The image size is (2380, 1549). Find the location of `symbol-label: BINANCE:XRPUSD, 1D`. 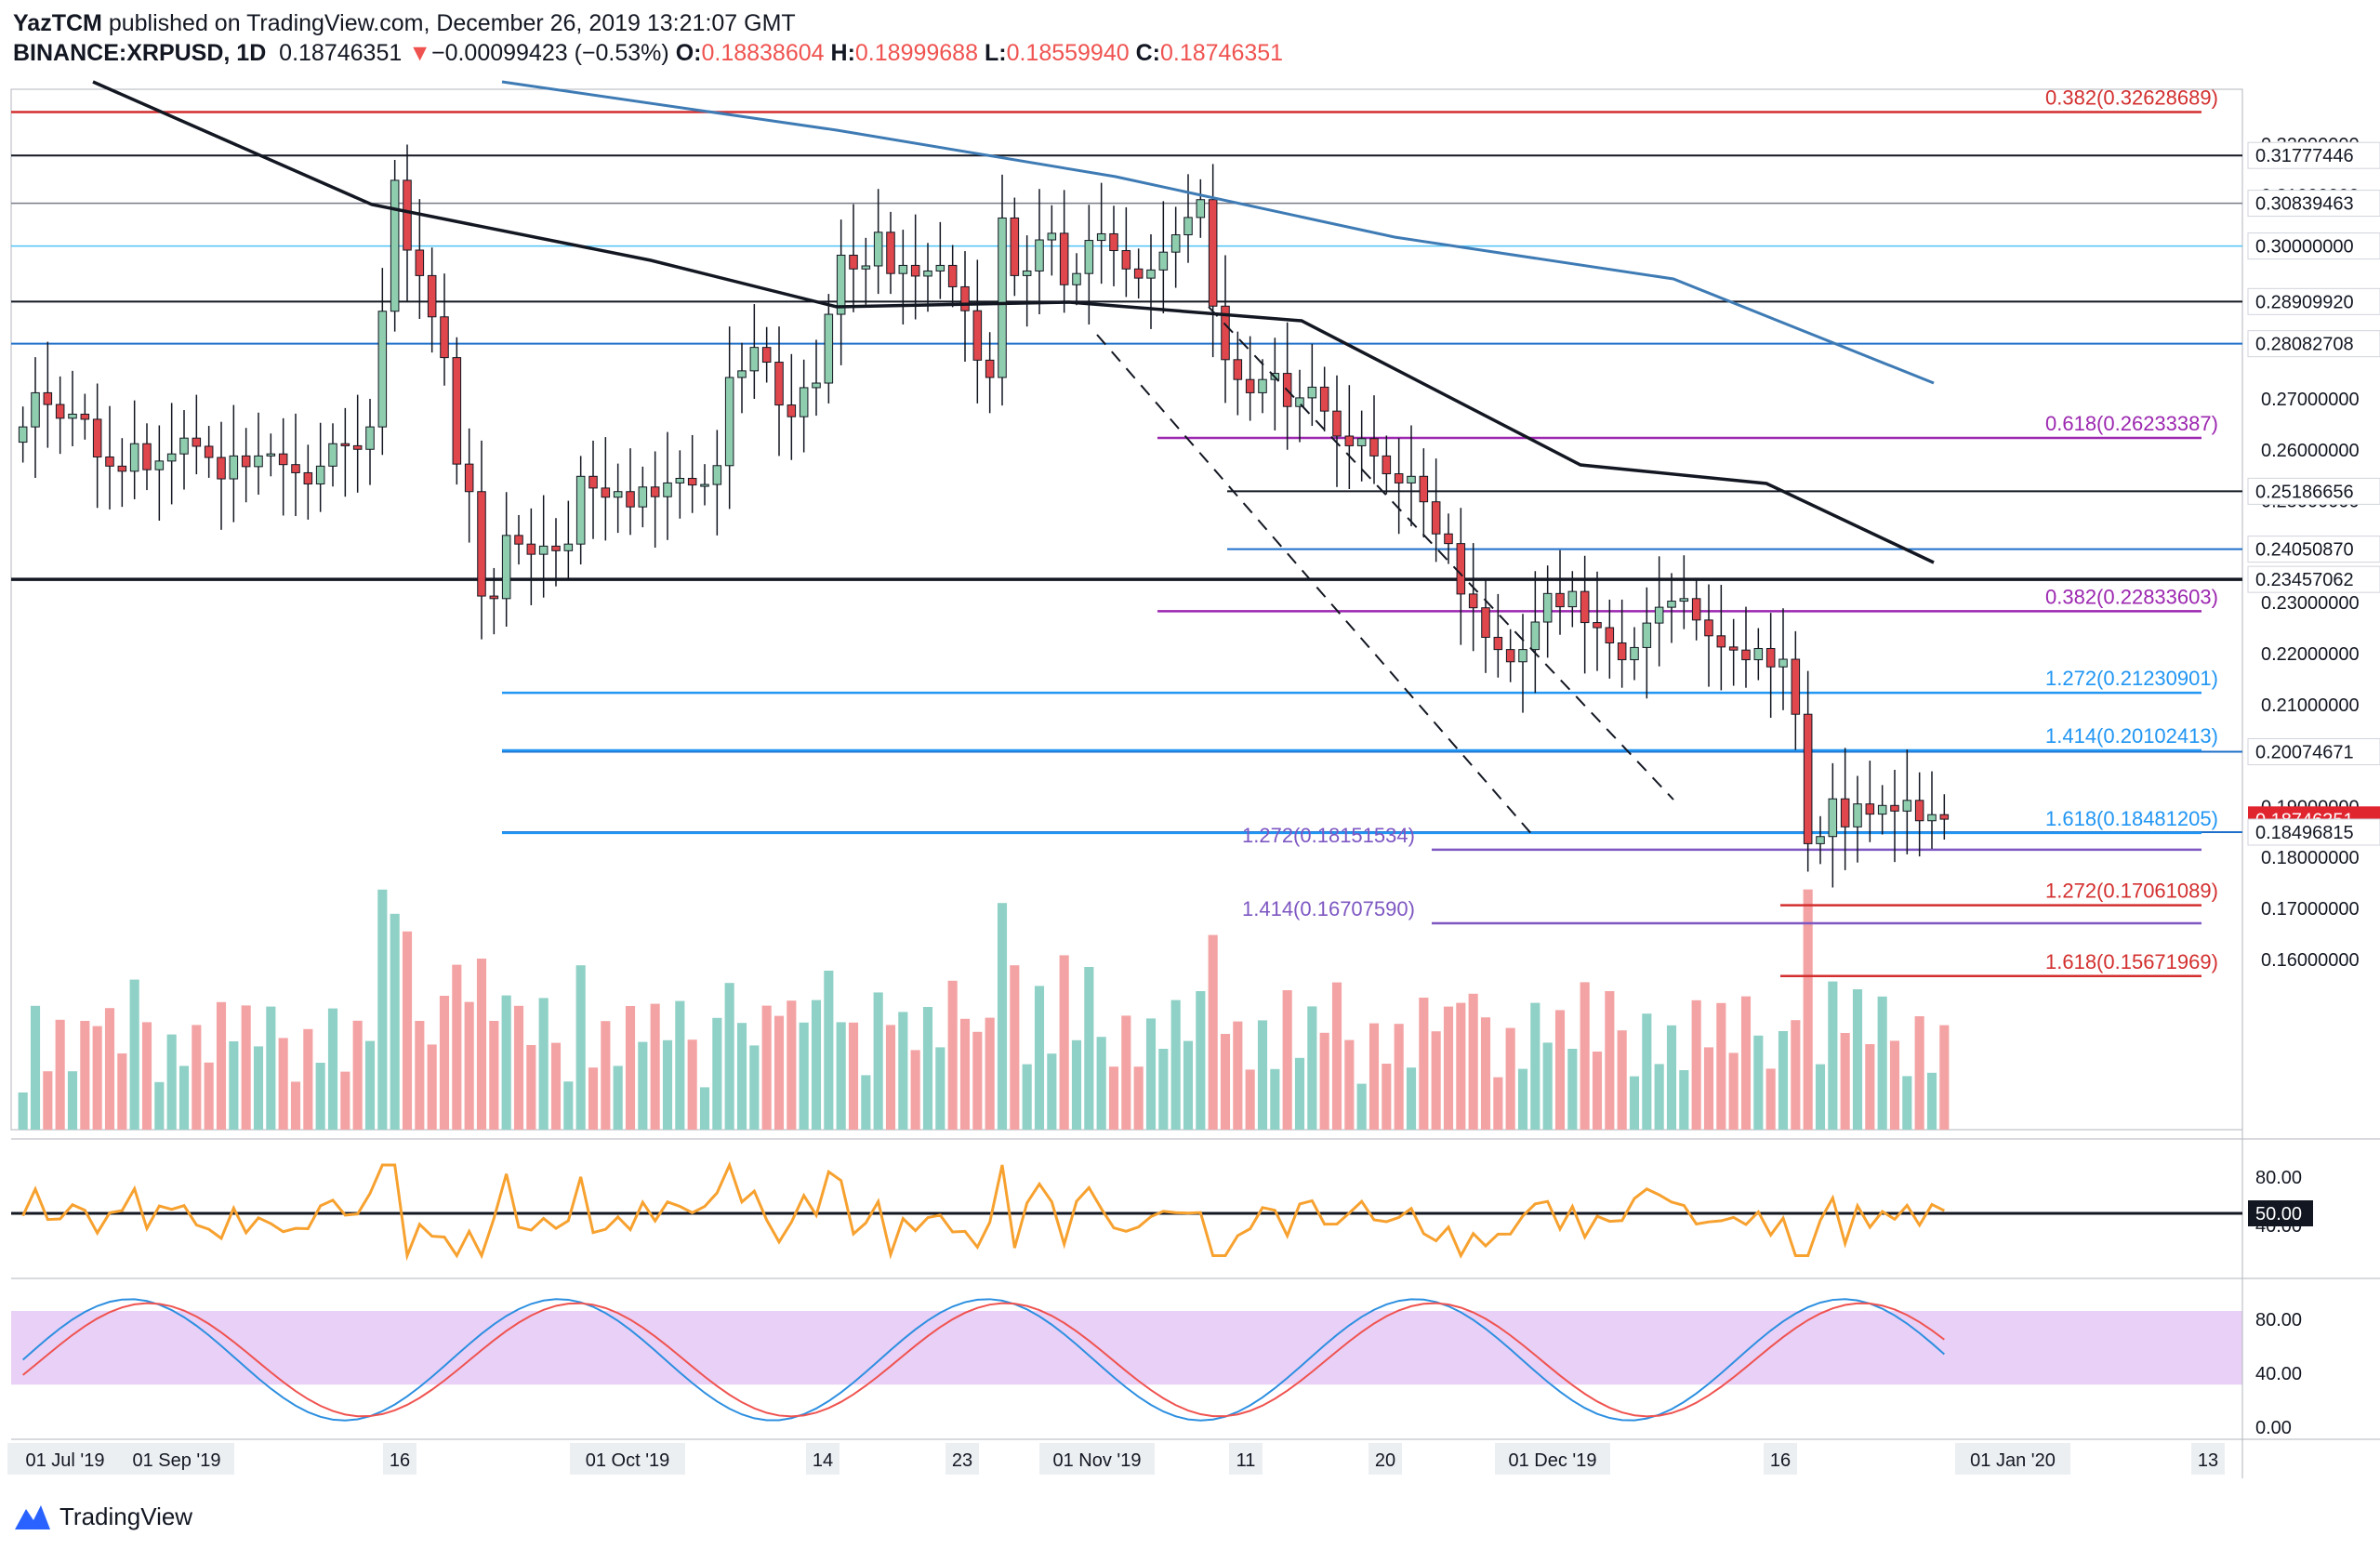

symbol-label: BINANCE:XRPUSD, 1D is located at coordinates (140, 53).